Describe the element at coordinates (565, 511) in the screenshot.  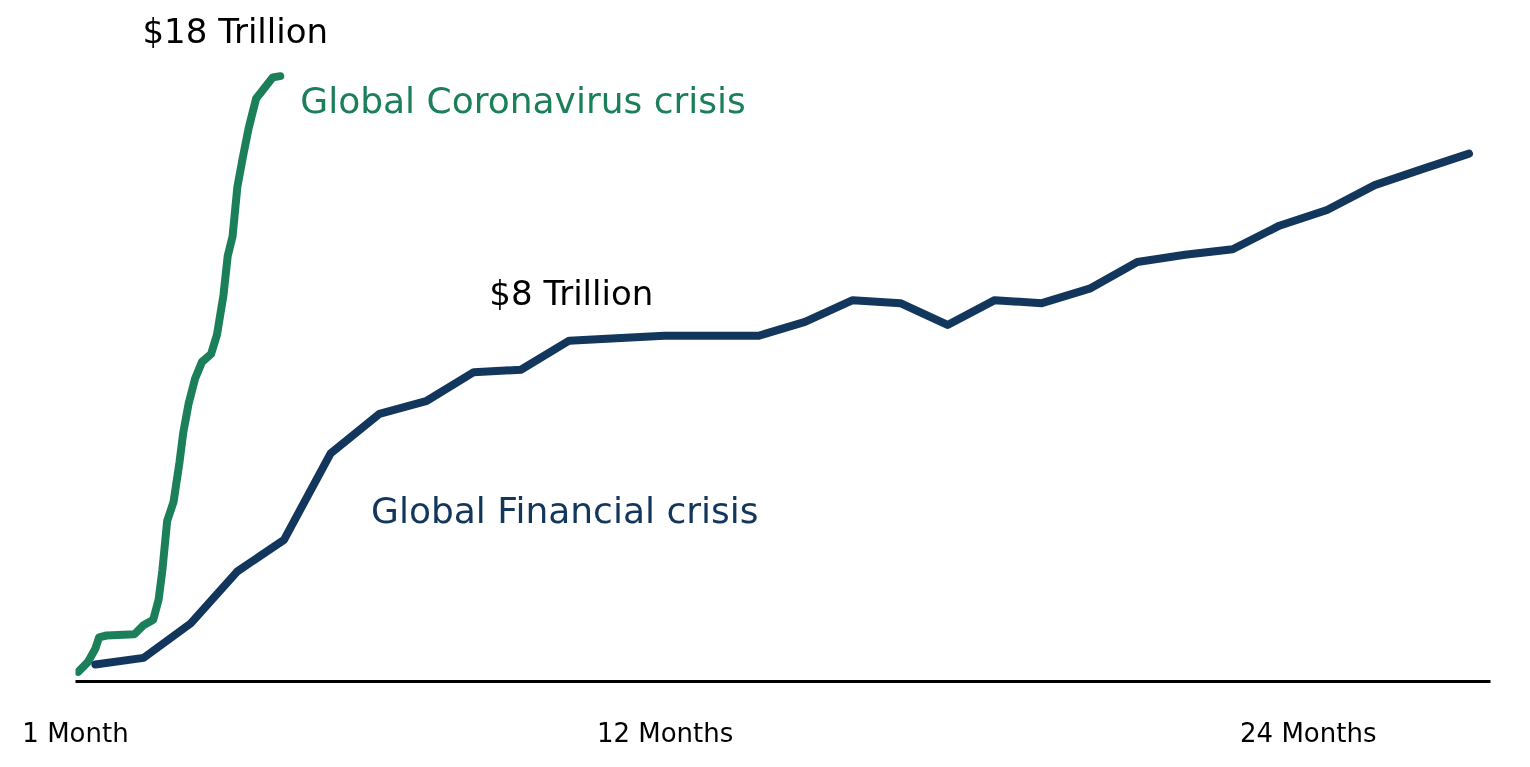
I see `series-label: Global Financial crisis` at that location.